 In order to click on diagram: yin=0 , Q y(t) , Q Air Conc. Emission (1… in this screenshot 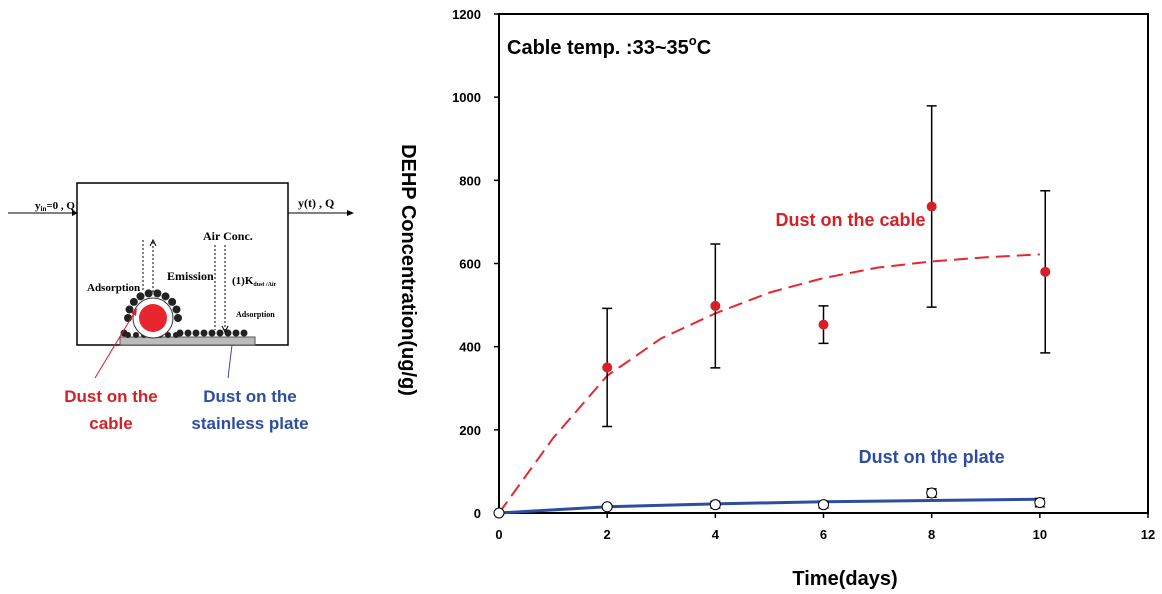, I will do `click(181, 307)`.